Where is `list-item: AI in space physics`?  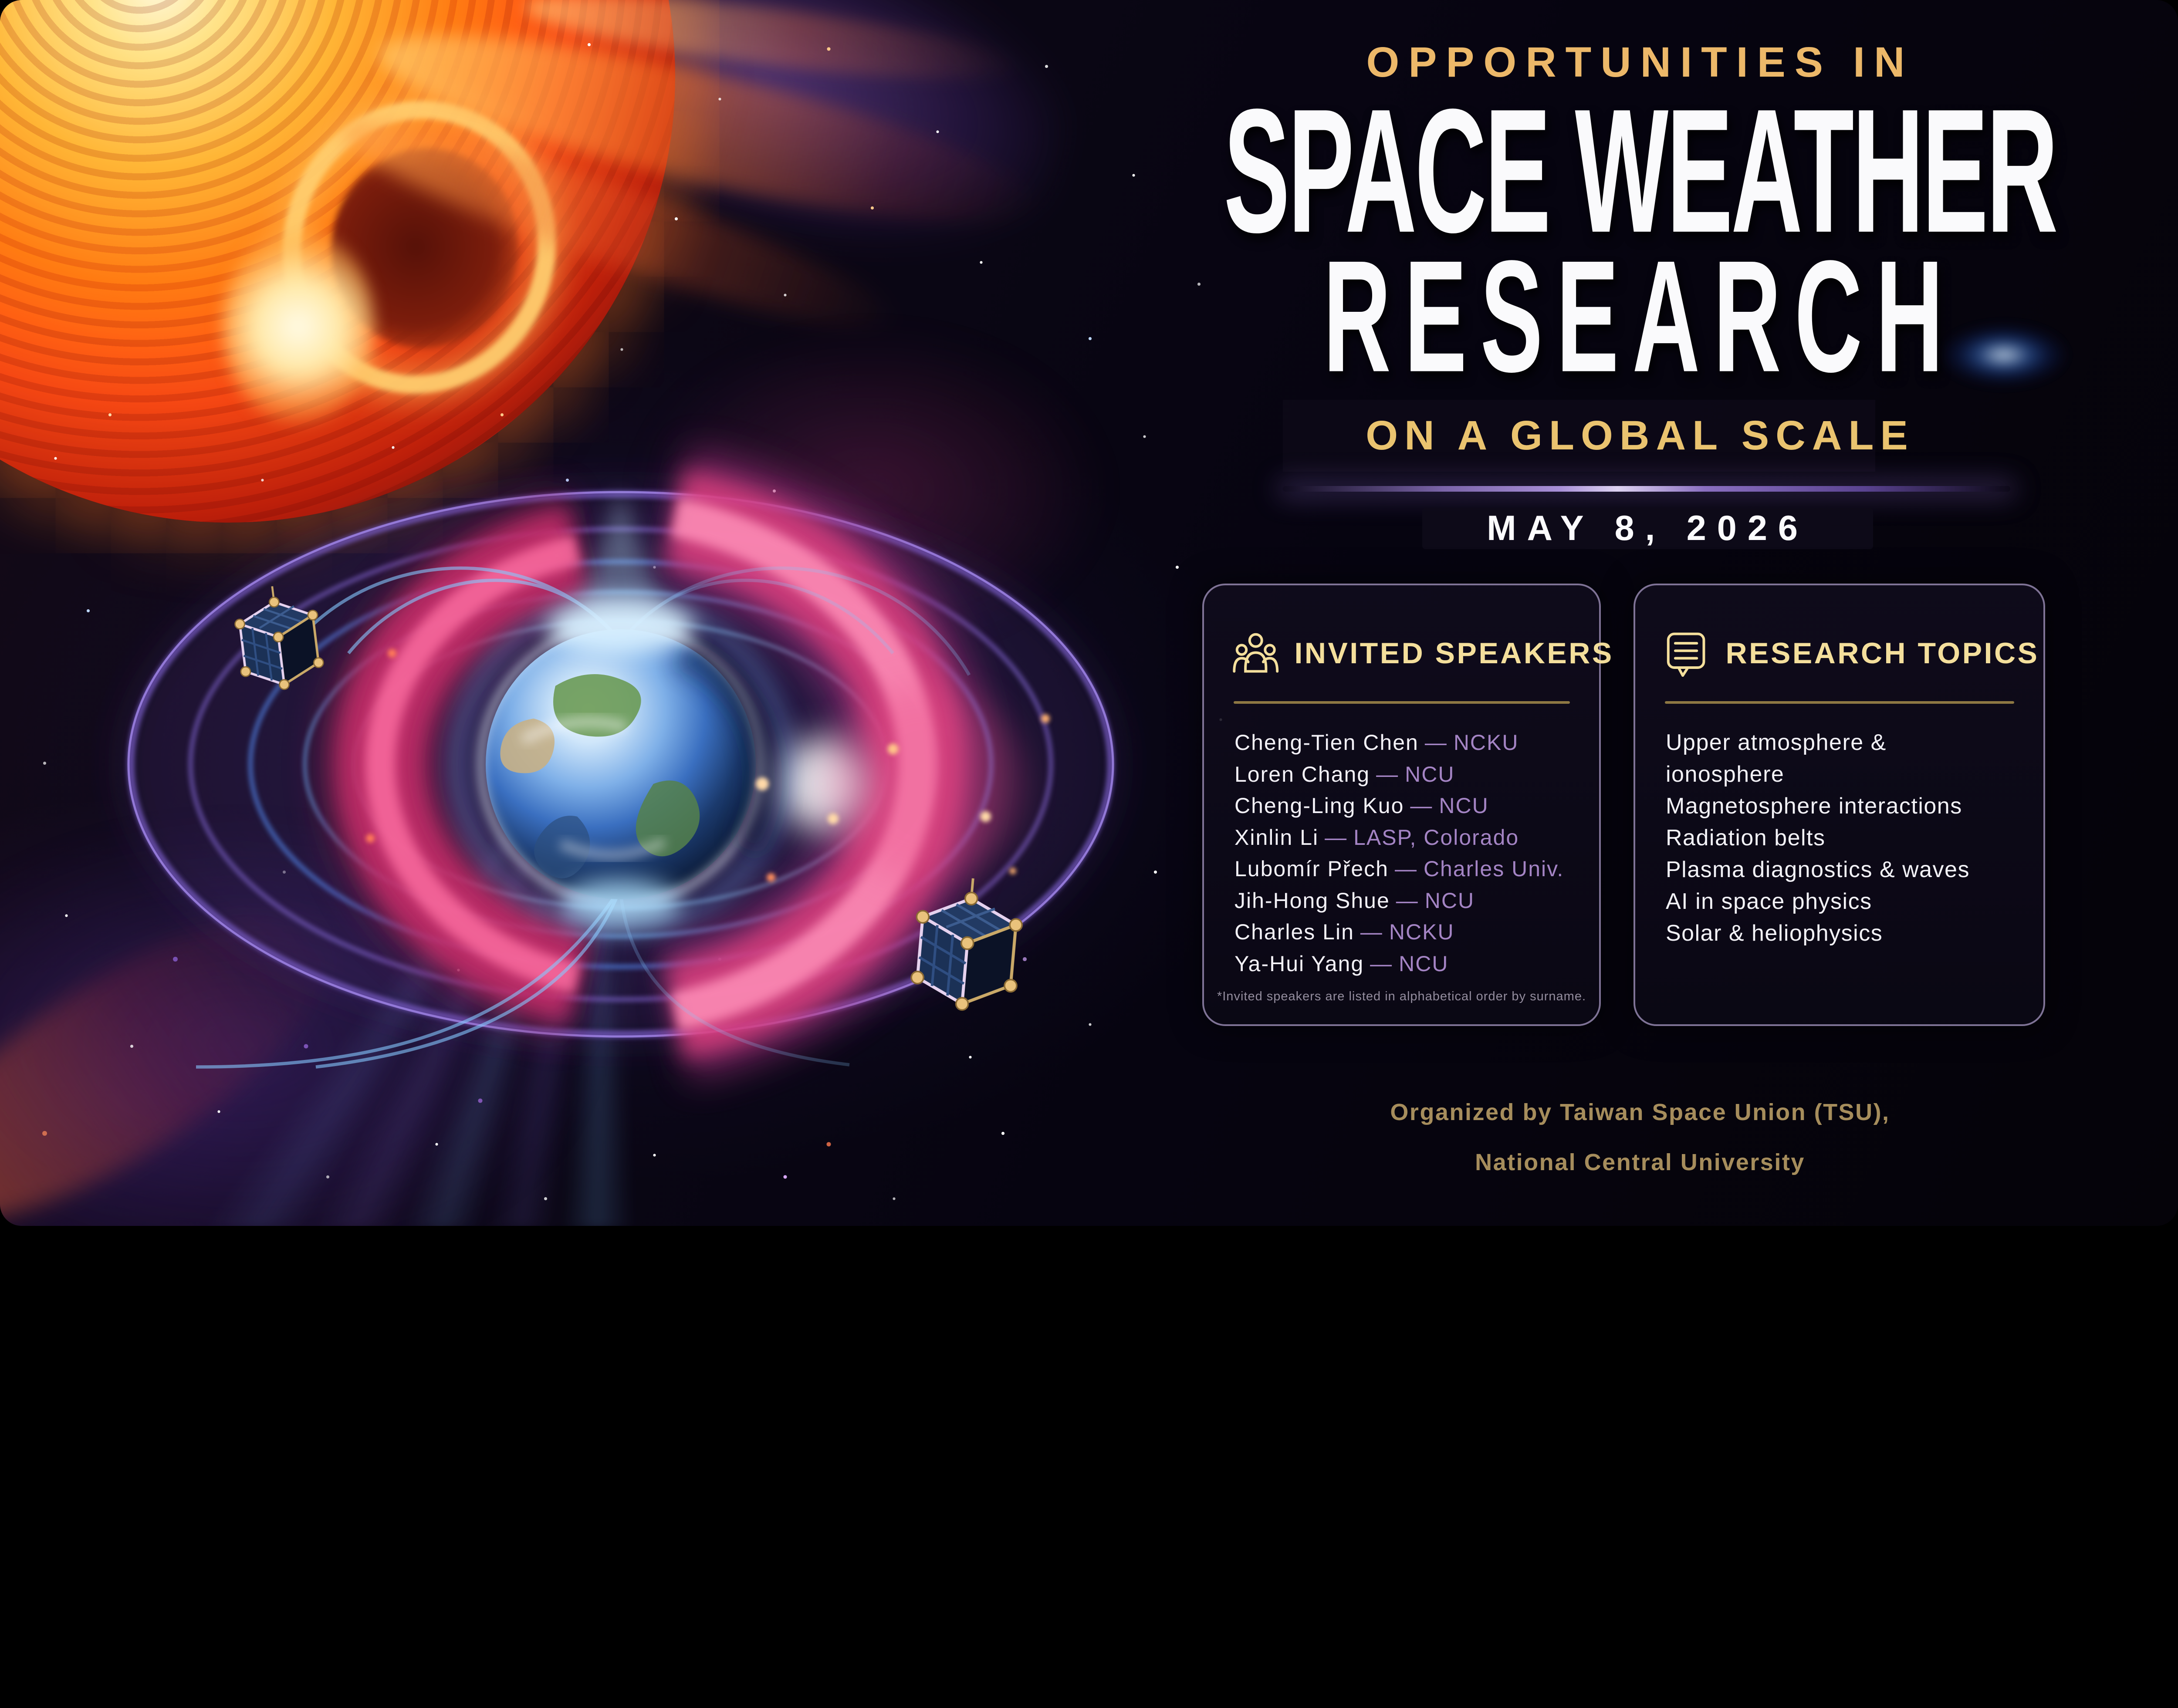 list-item: AI in space physics is located at coordinates (1769, 901).